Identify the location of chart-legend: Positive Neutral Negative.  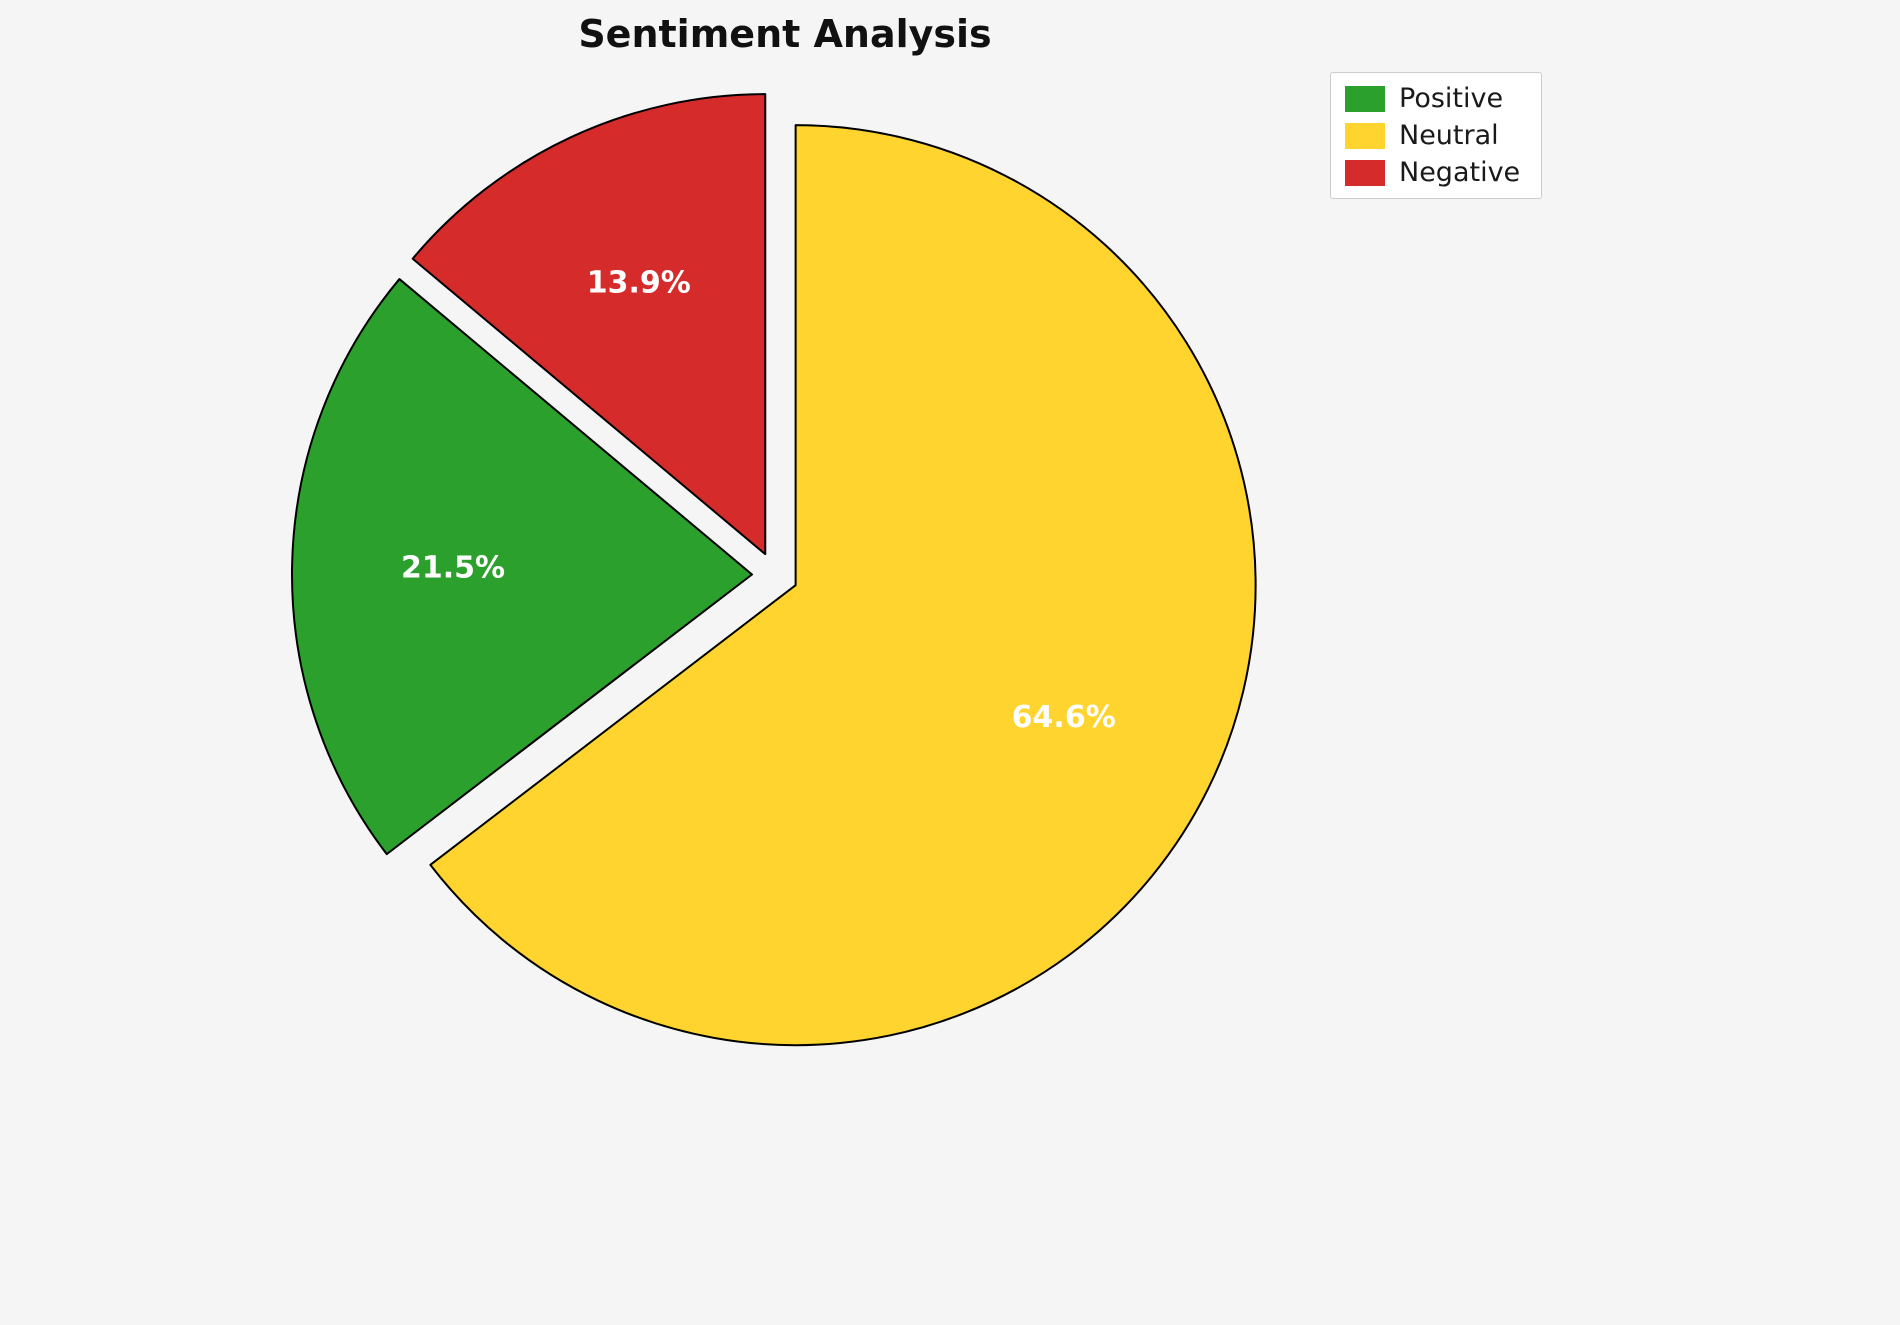
(1436, 135).